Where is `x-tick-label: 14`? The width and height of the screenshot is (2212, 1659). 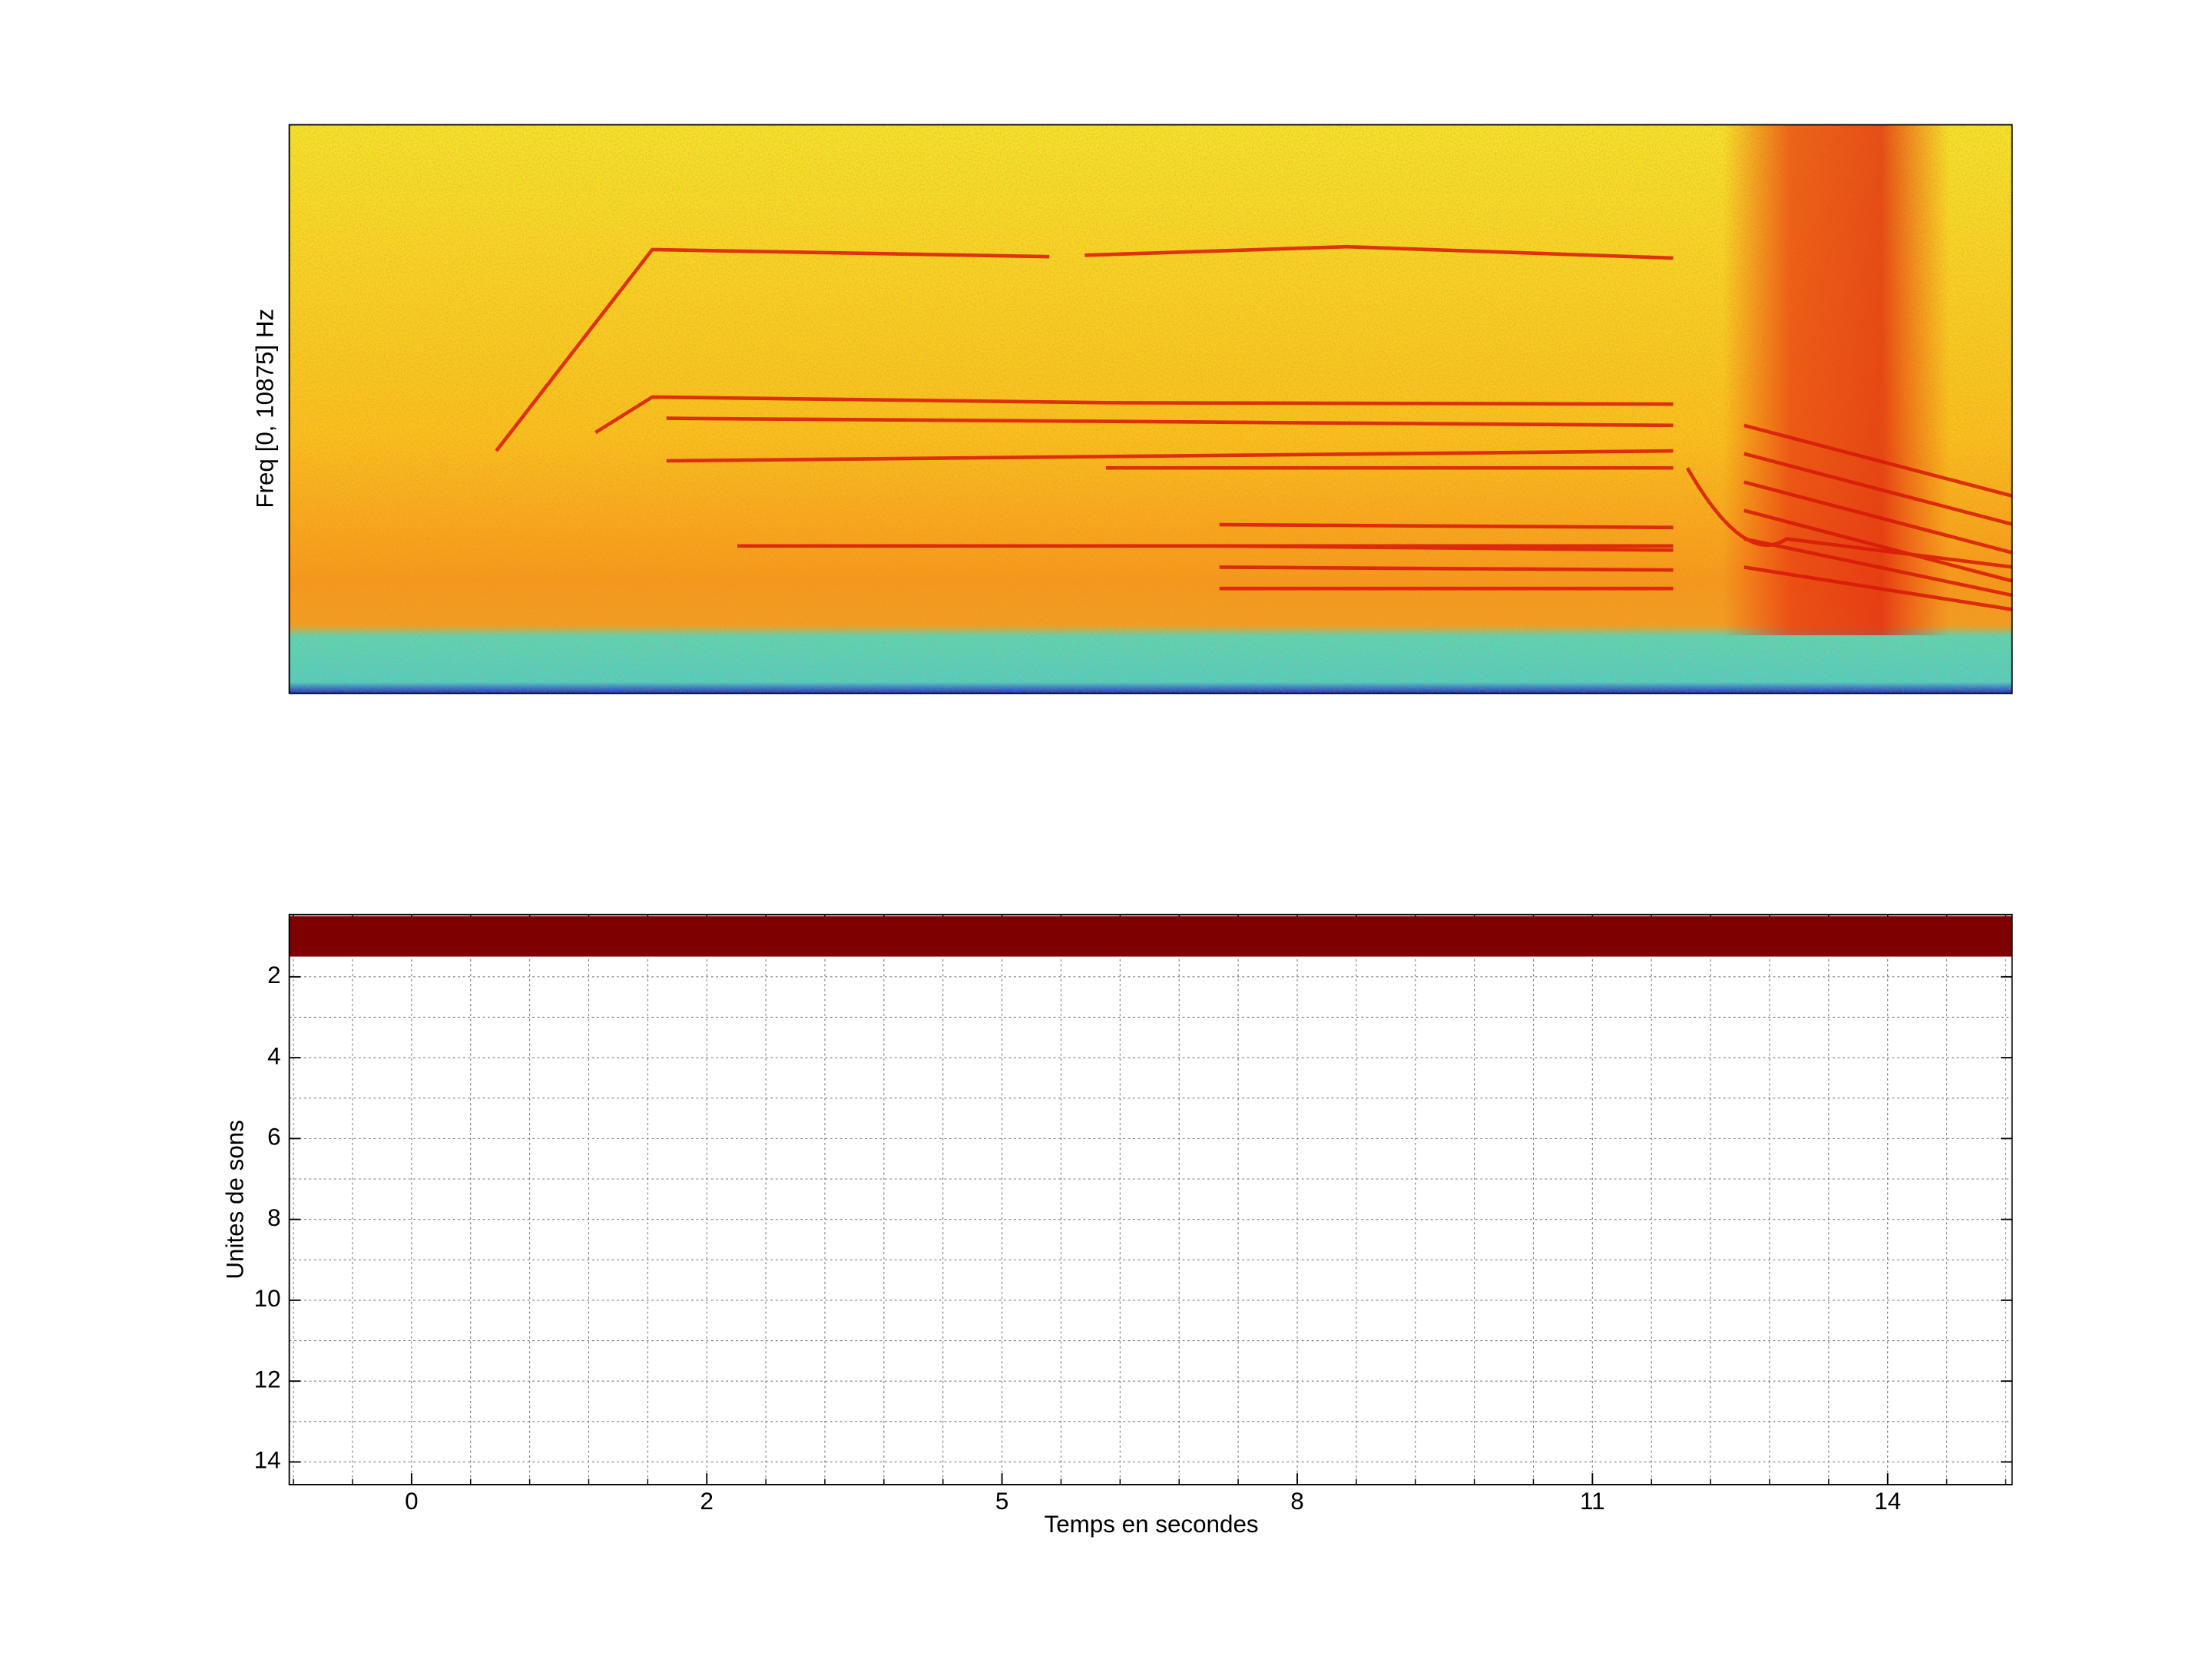
x-tick-label: 14 is located at coordinates (1887, 1502).